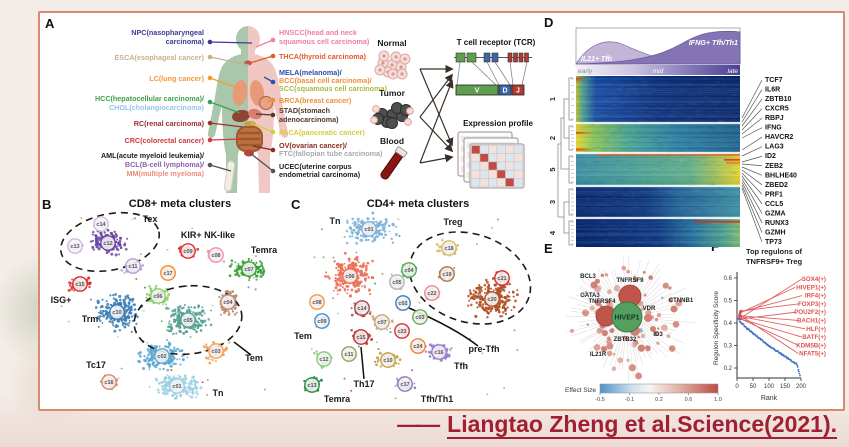  What do you see at coordinates (659, 400) in the screenshot?
I see `effect-size-tick: 0.2` at bounding box center [659, 400].